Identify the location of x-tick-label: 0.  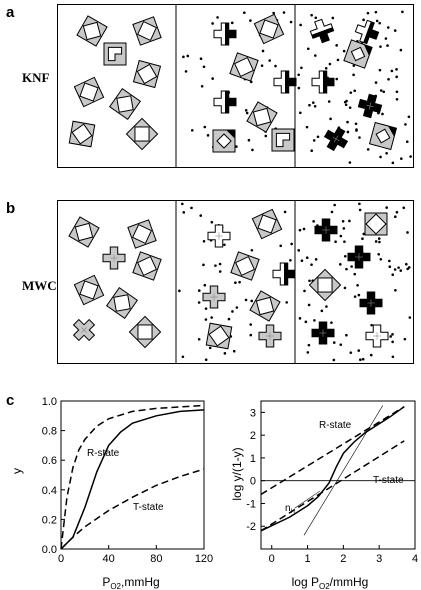
(272, 559).